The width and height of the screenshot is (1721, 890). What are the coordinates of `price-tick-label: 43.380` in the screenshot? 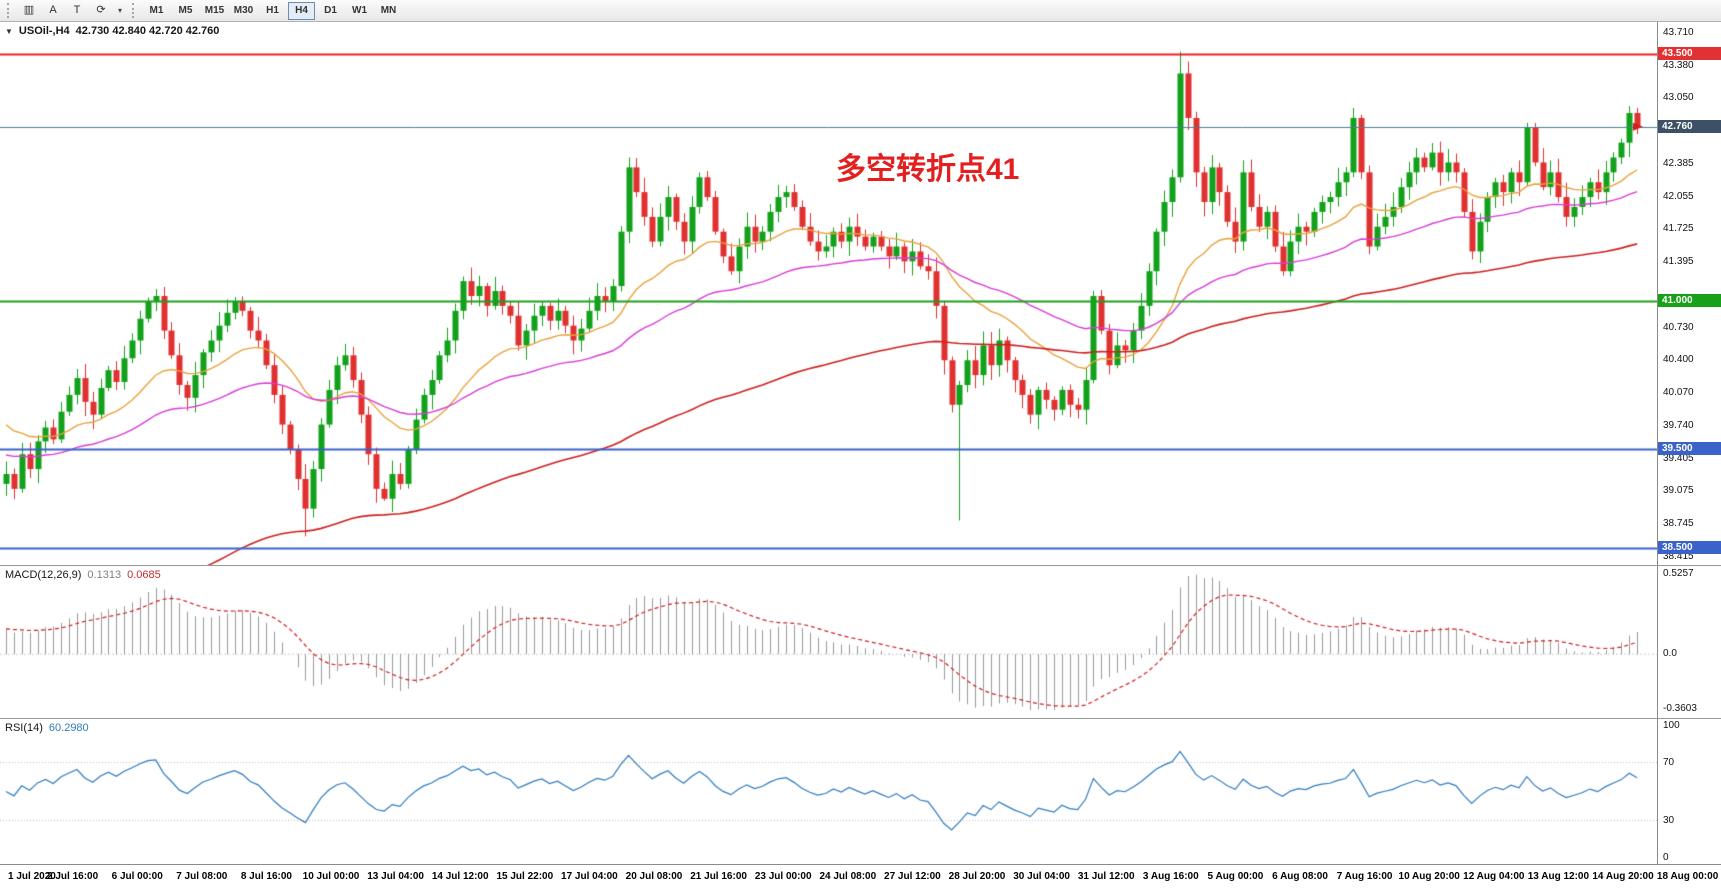 It's located at (1678, 65).